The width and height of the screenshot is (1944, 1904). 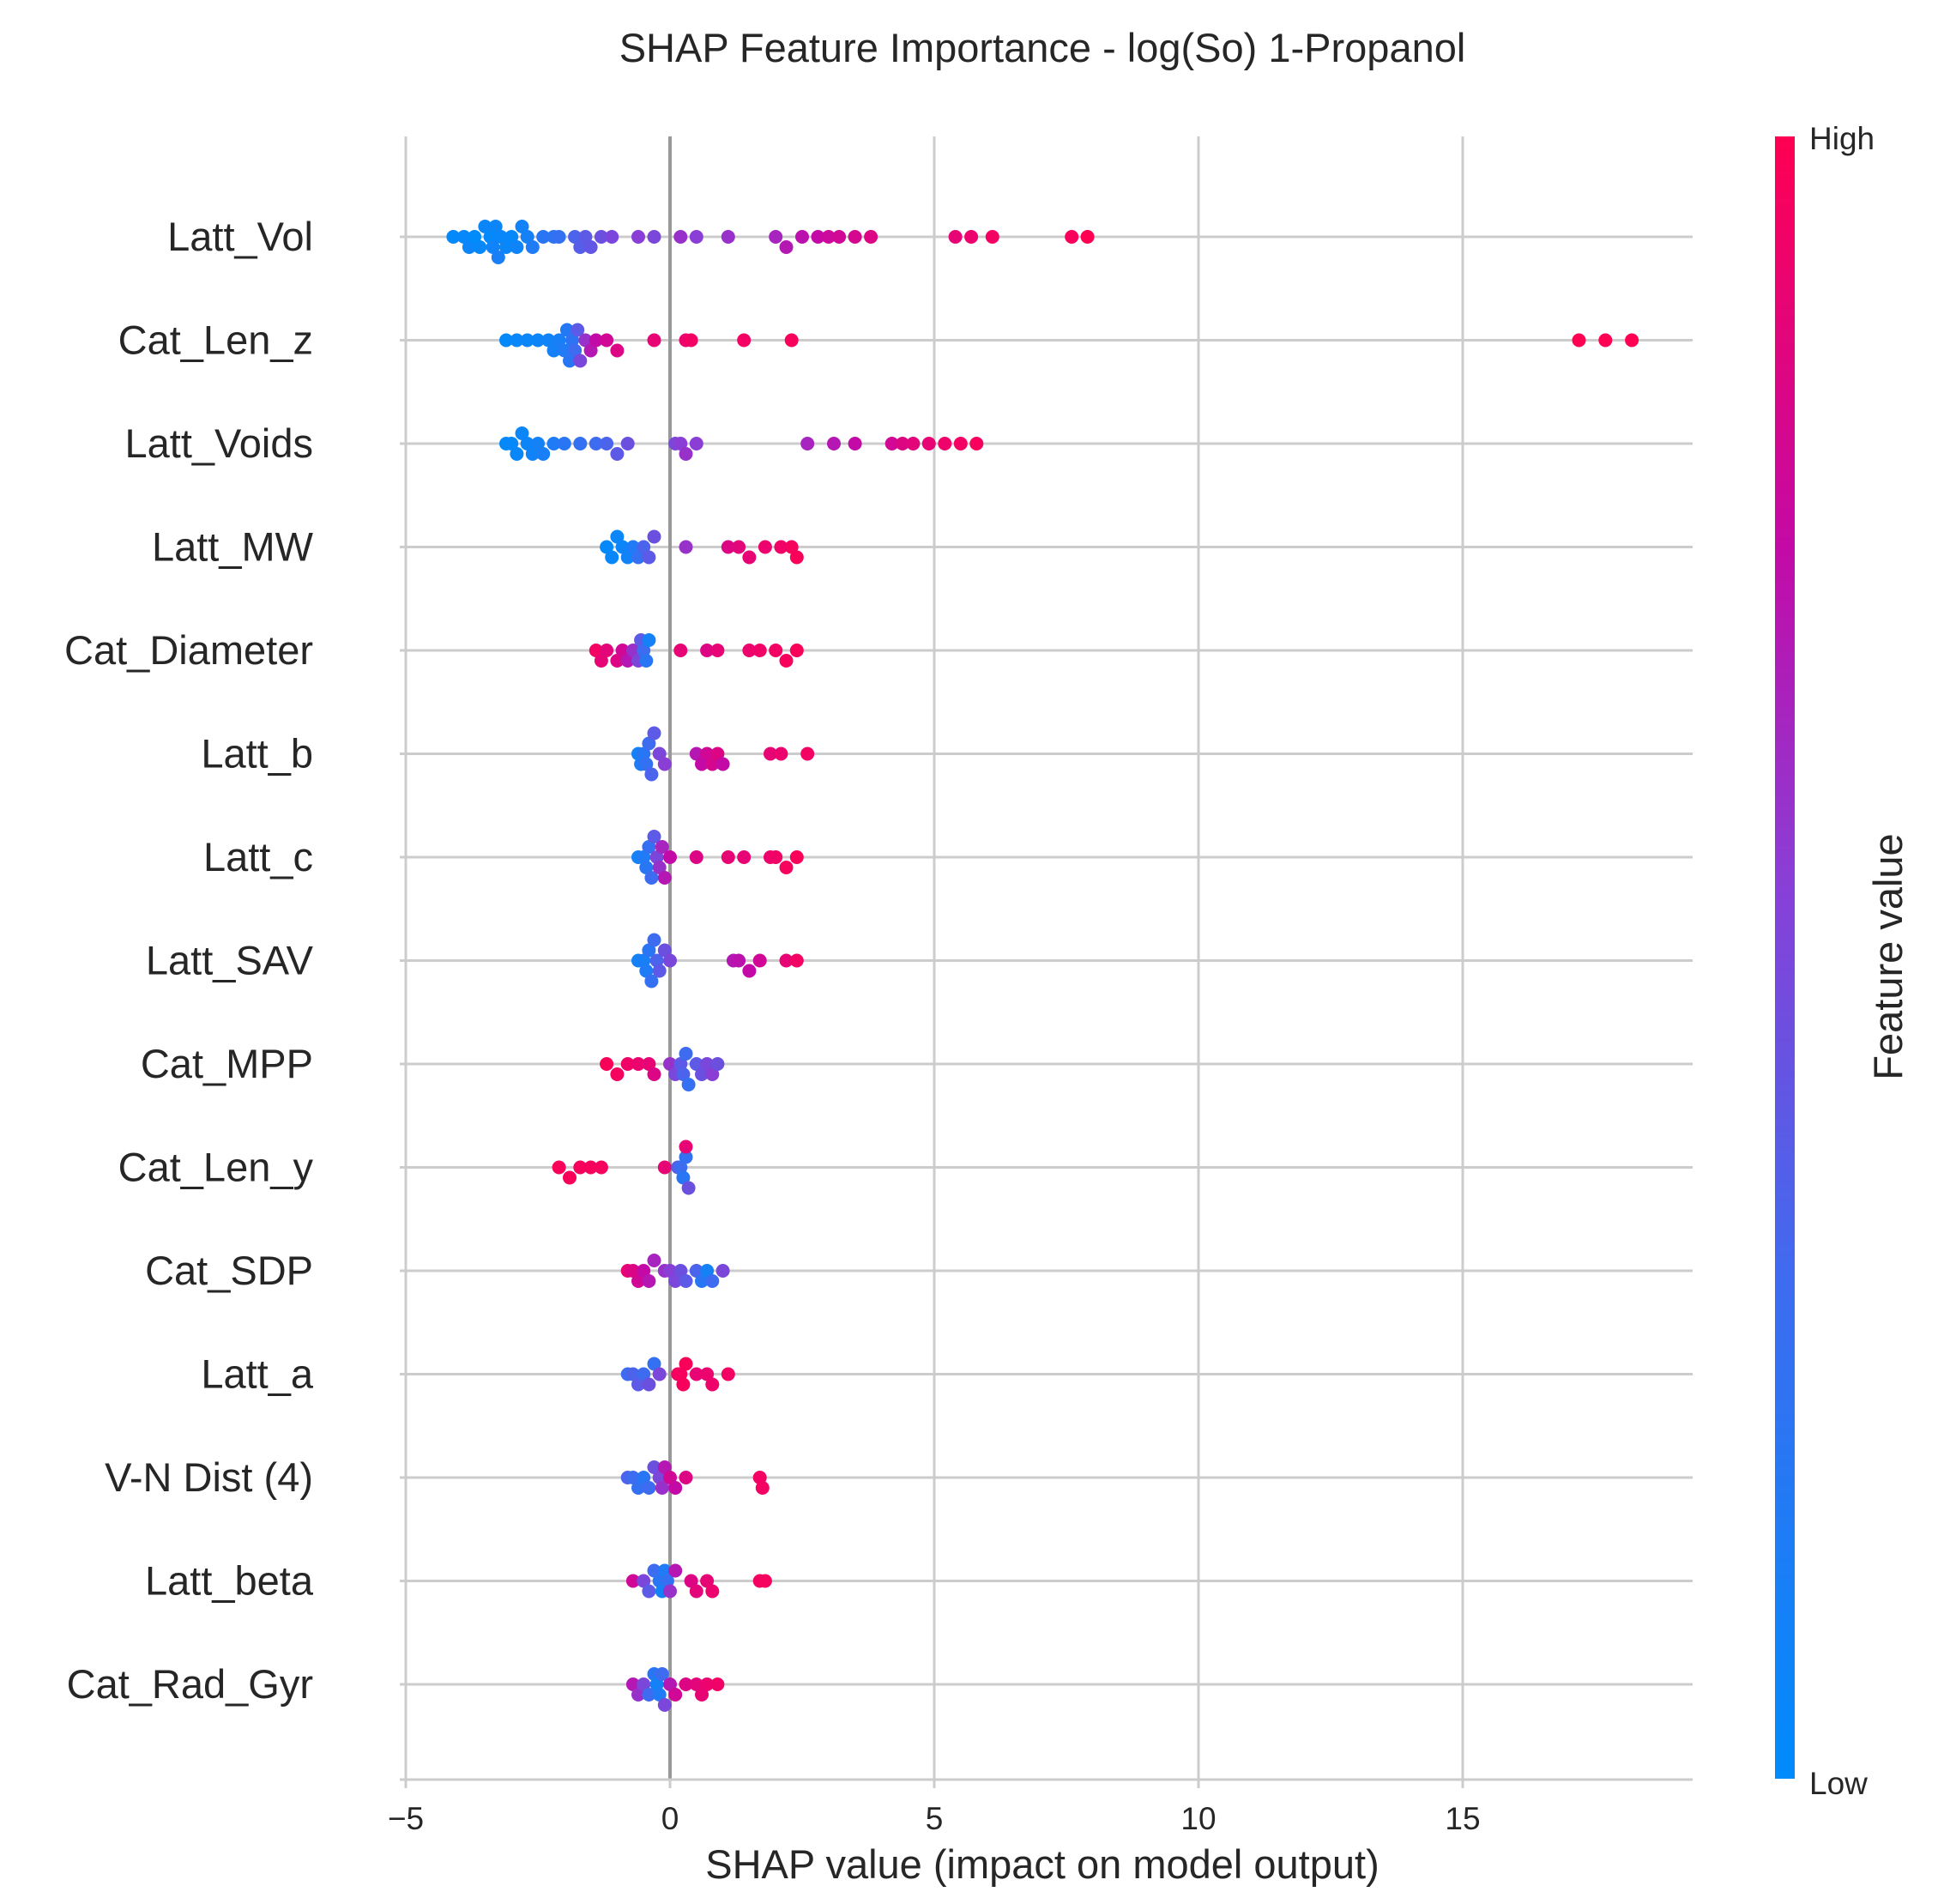 I want to click on feature-label: Cat_Len_y, so click(x=216, y=1168).